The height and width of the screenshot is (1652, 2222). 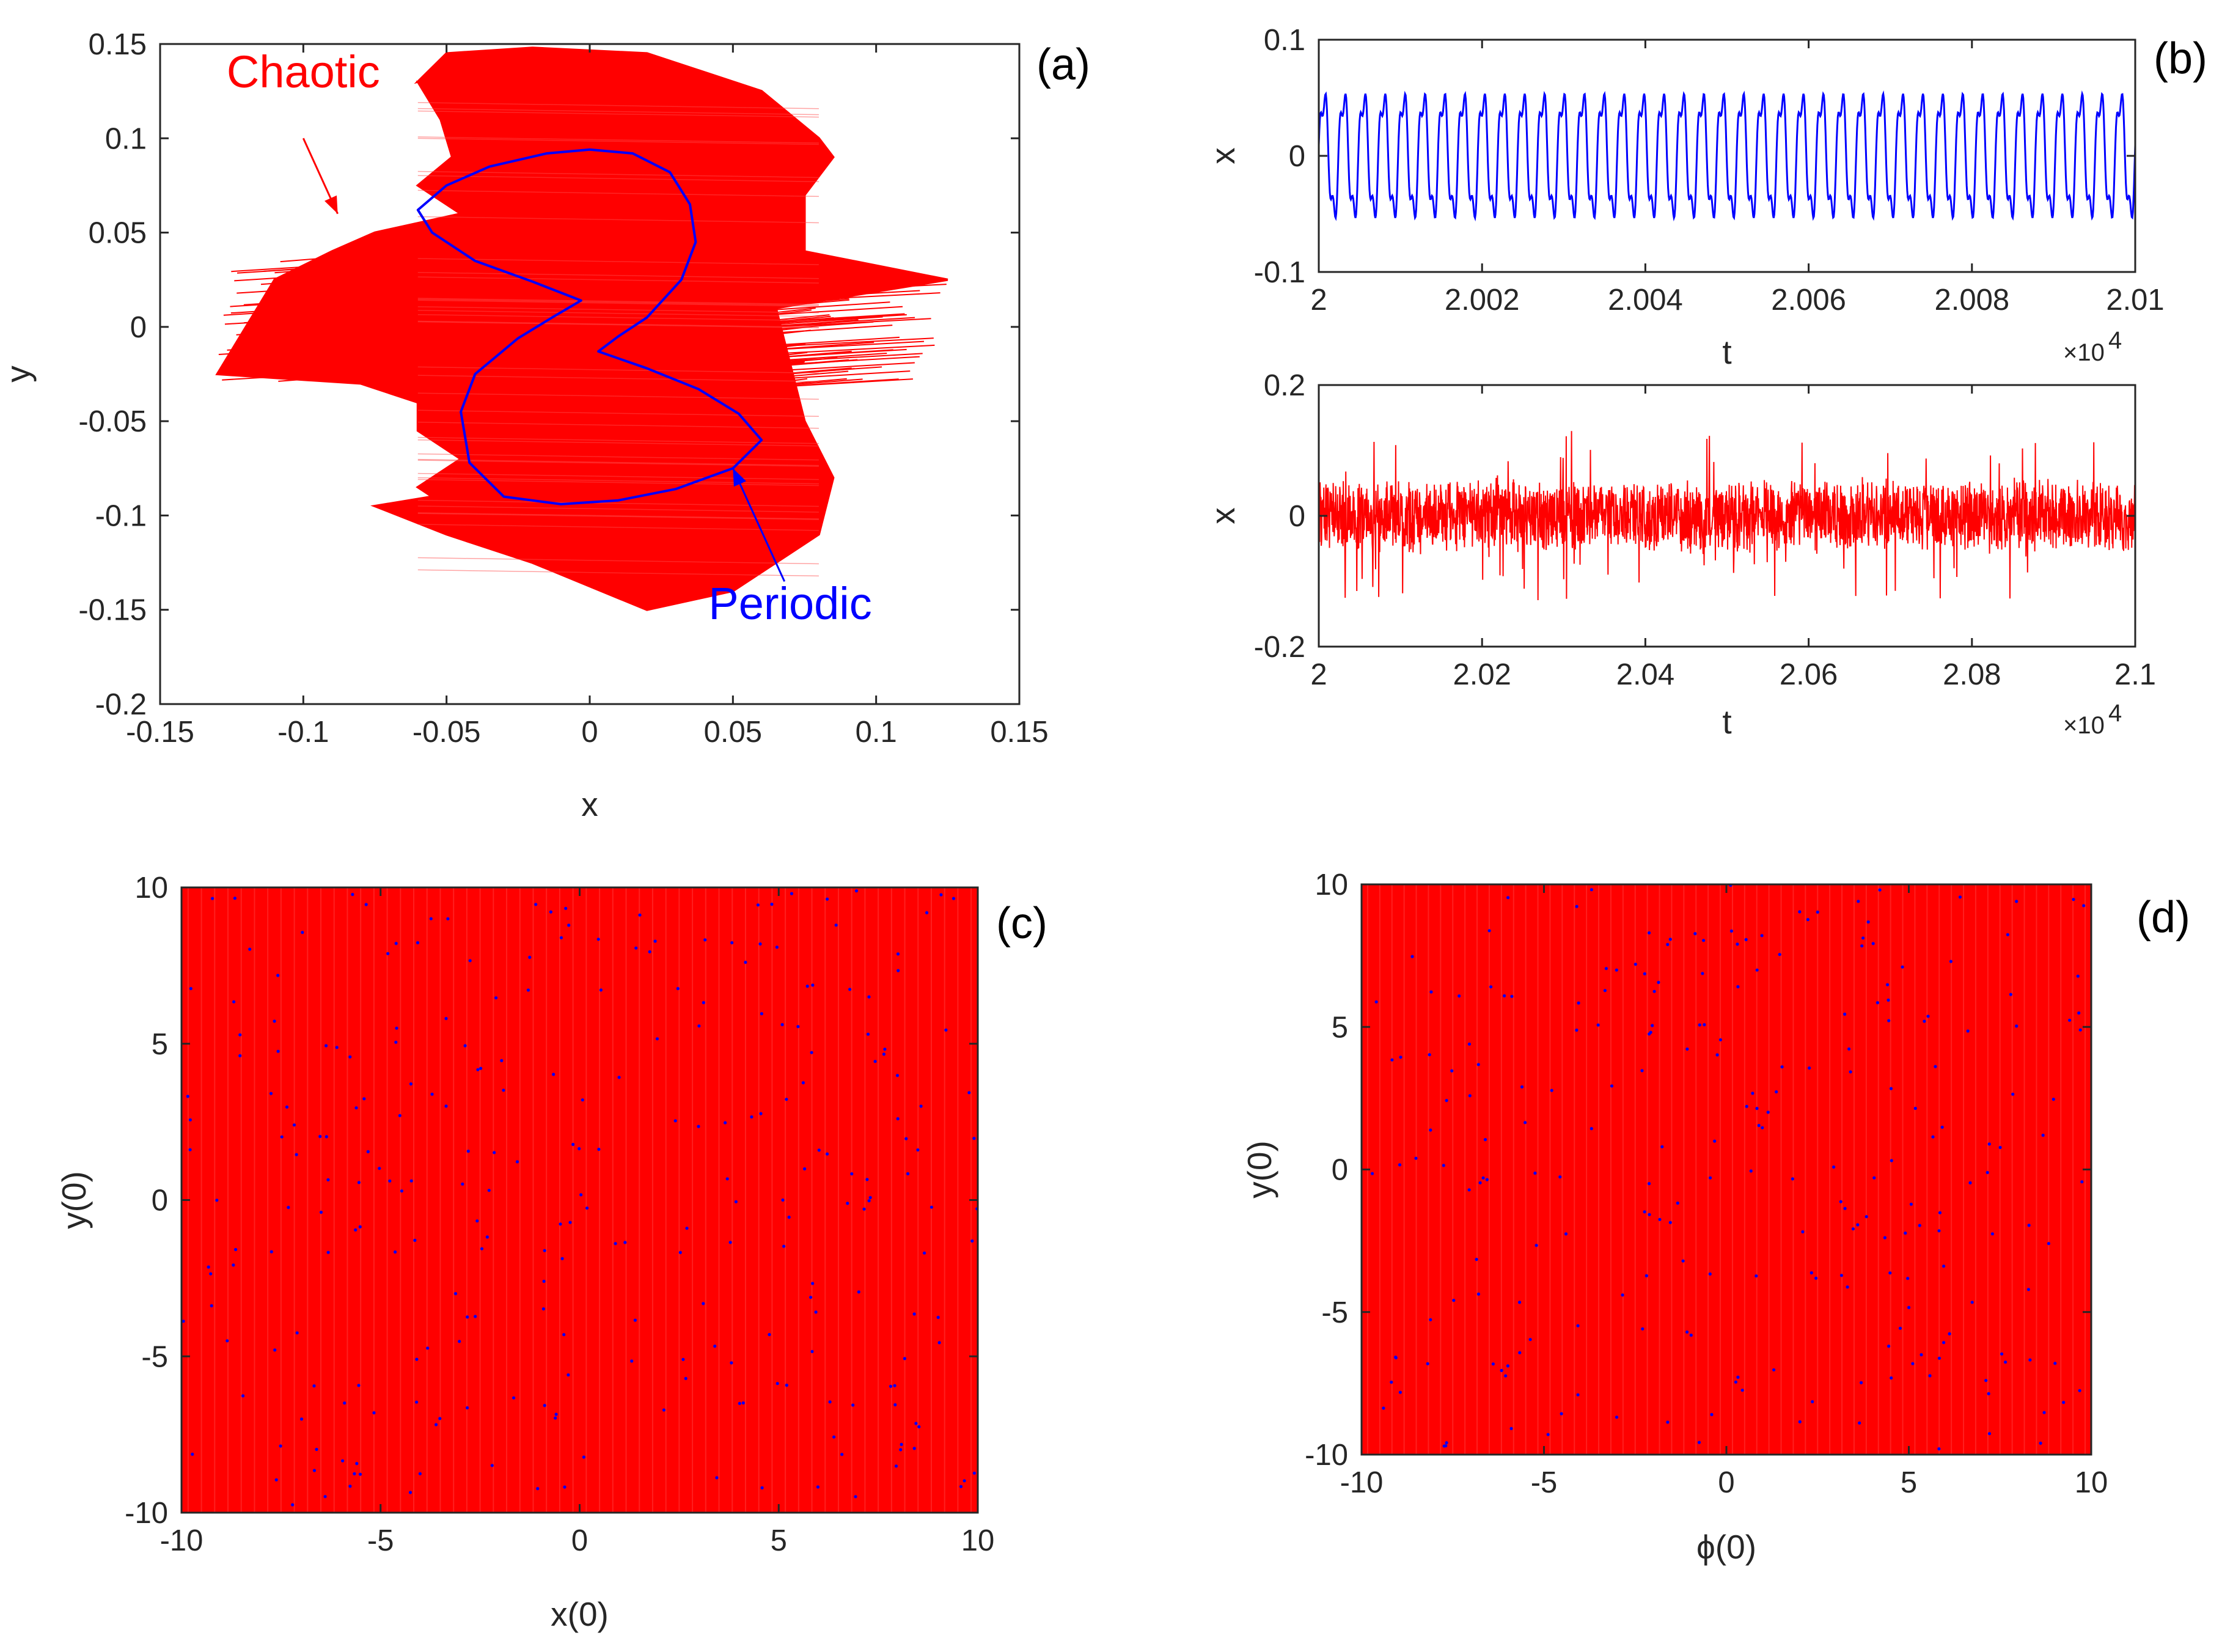 What do you see at coordinates (1645, 674) in the screenshot?
I see `x-tick-label: 2.04` at bounding box center [1645, 674].